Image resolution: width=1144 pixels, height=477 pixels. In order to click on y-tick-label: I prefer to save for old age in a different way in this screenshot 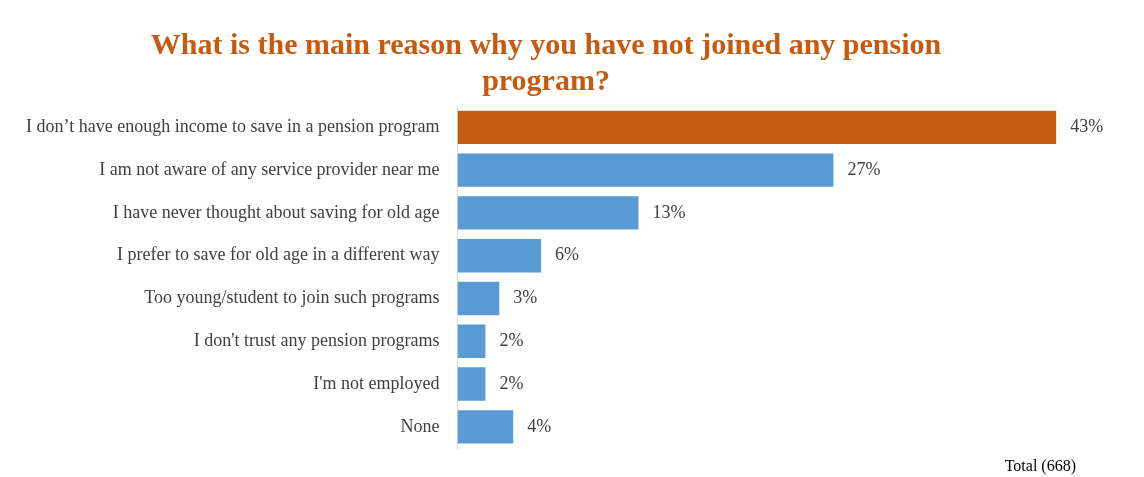, I will do `click(278, 254)`.